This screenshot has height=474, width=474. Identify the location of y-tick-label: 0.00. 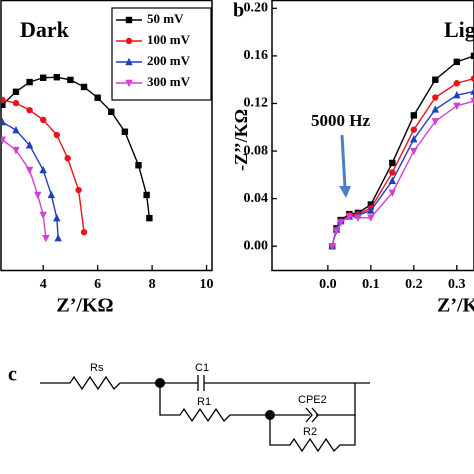
(256, 245).